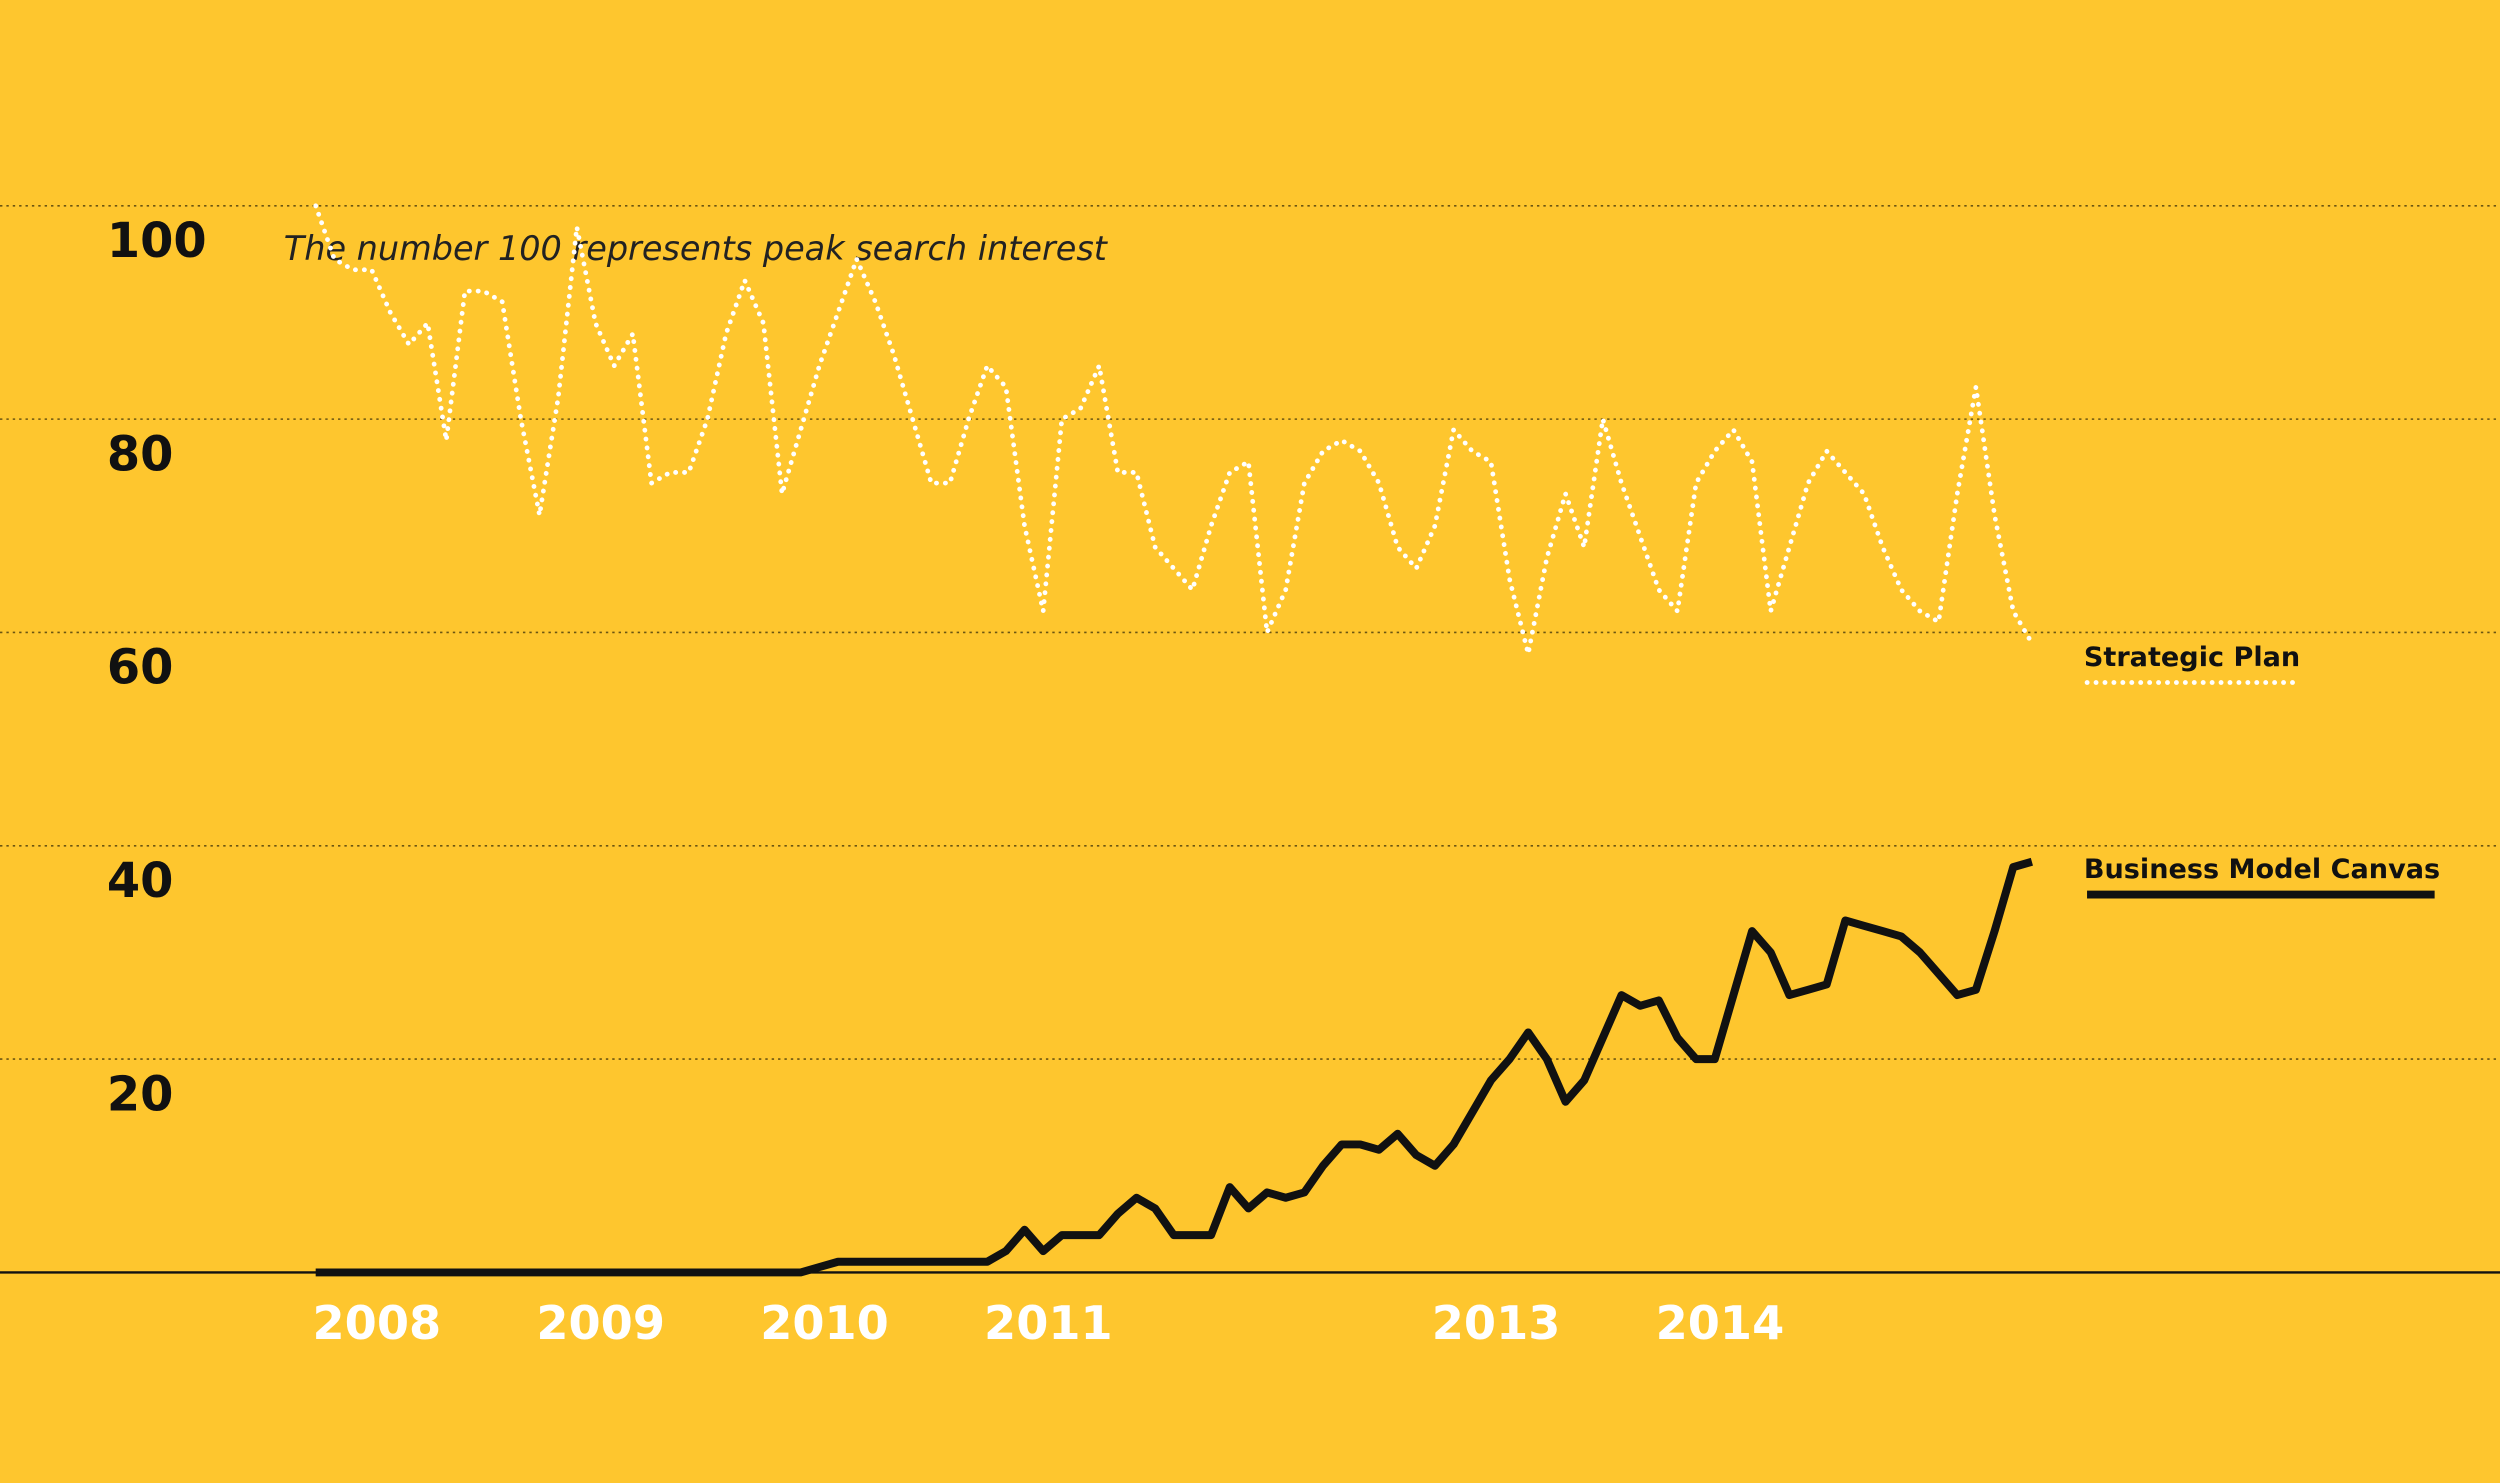 The height and width of the screenshot is (1483, 2500). Describe the element at coordinates (1496, 1323) in the screenshot. I see `x-tick-label: 2013` at that location.